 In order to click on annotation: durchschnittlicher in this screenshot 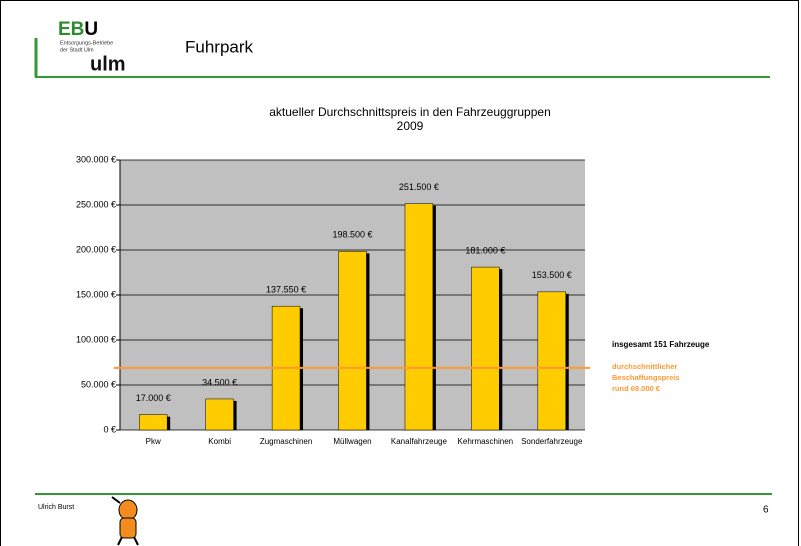, I will do `click(645, 366)`.